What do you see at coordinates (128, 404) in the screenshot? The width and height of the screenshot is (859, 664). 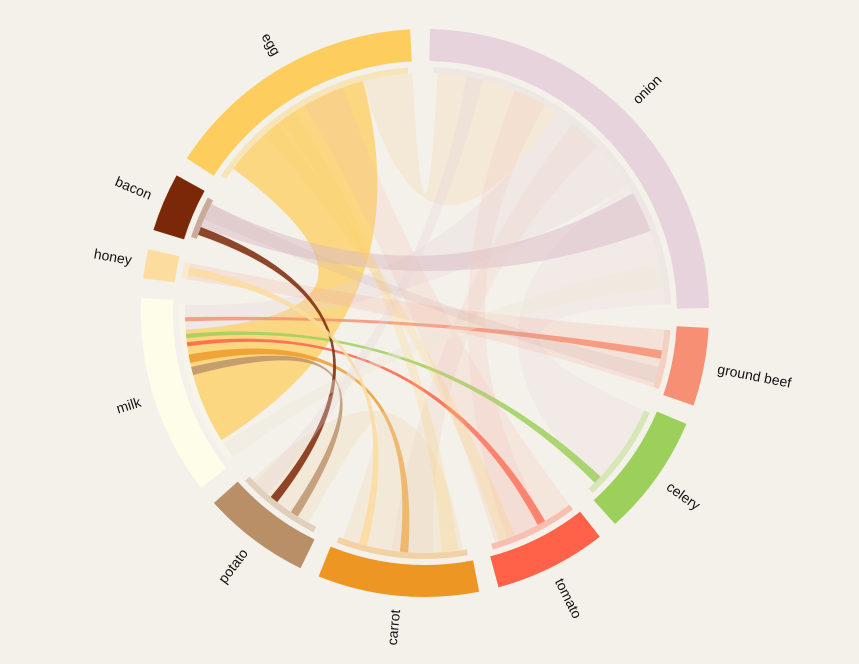 I see `group-label-milk: milk` at bounding box center [128, 404].